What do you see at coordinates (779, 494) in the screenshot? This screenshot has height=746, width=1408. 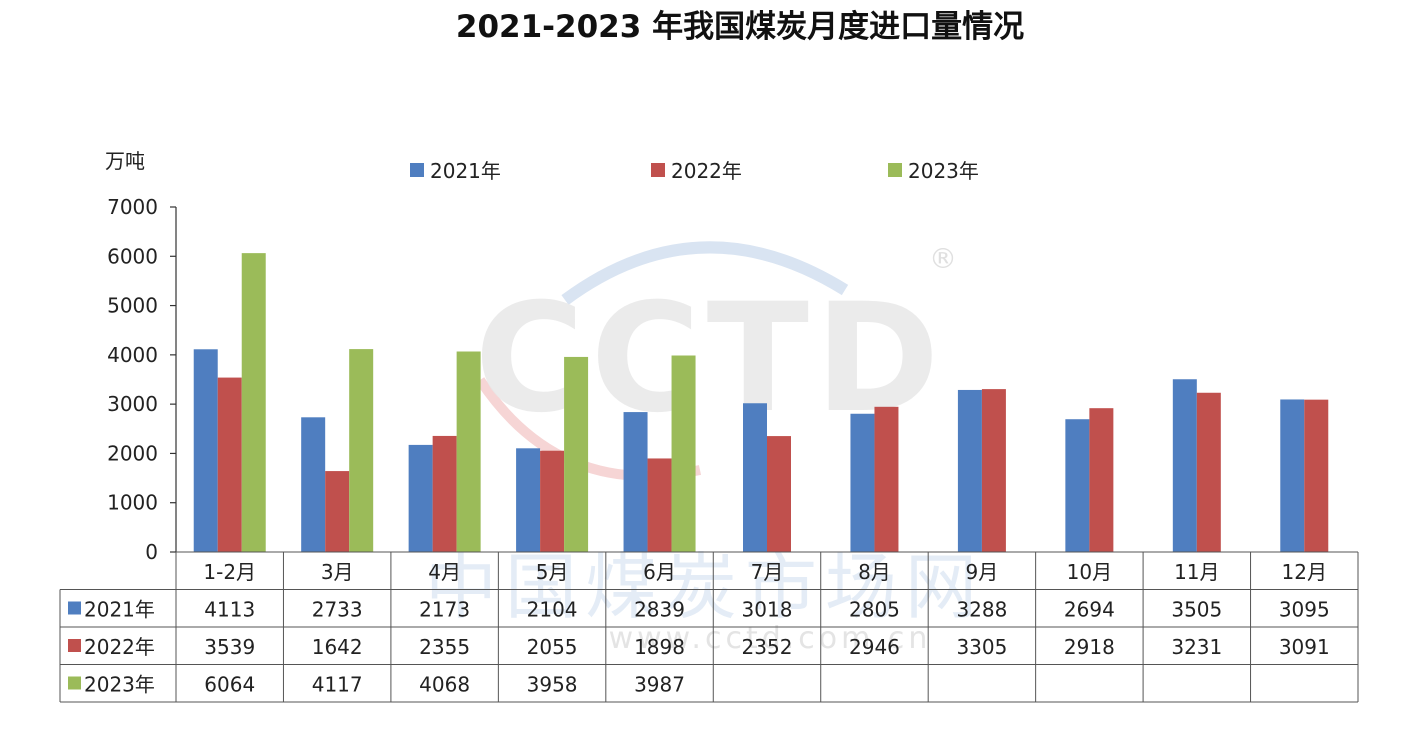 I see `bar-2022年-7月` at bounding box center [779, 494].